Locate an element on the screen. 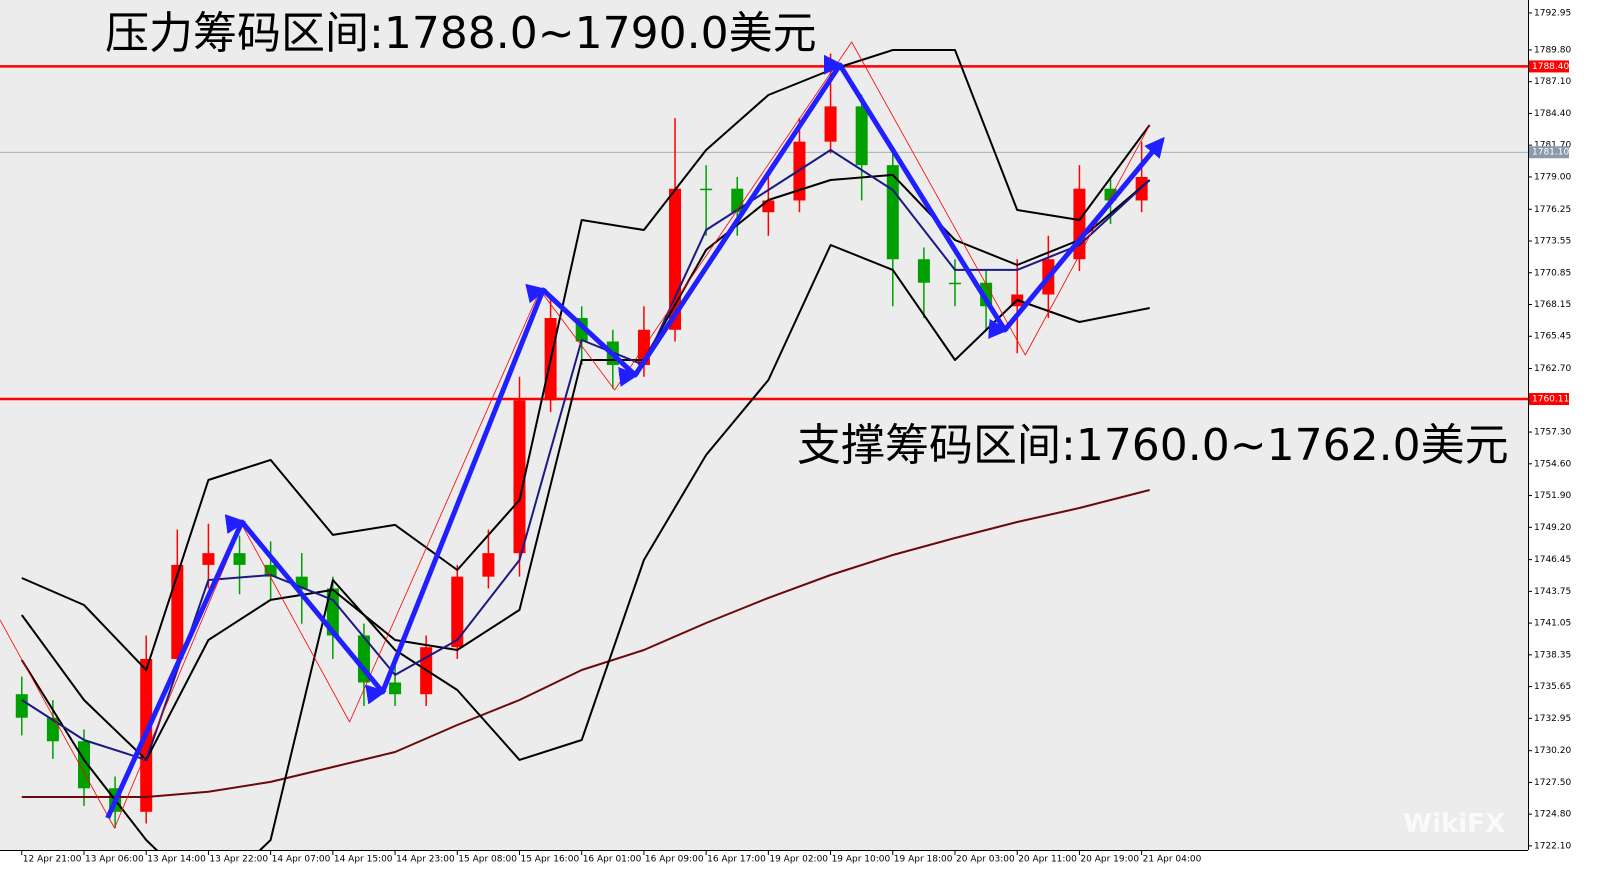 The height and width of the screenshot is (889, 1612). price-label: 1781.10 is located at coordinates (1550, 153).